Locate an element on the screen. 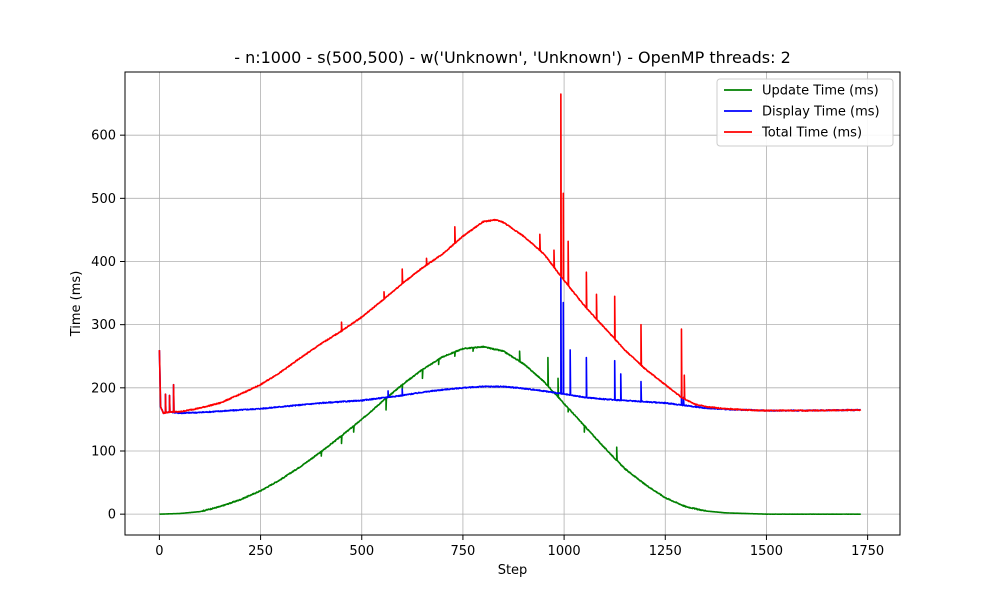 The width and height of the screenshot is (1000, 600). y-tick-label: 0 is located at coordinates (112, 515).